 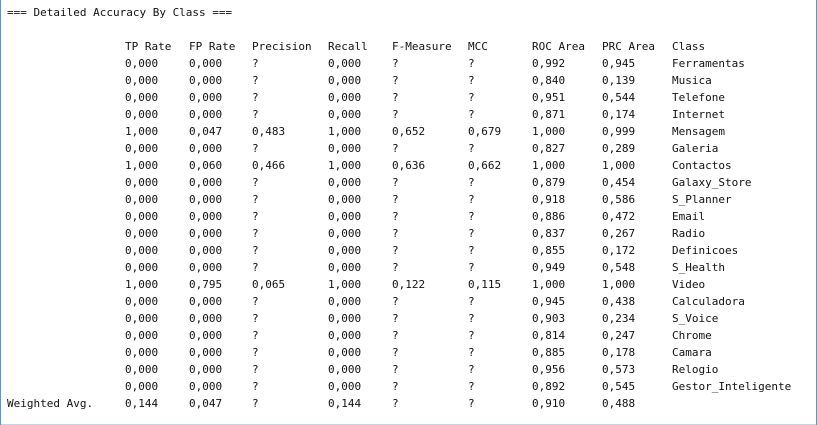 What do you see at coordinates (549, 199) in the screenshot?
I see `table-cell: 0,918` at bounding box center [549, 199].